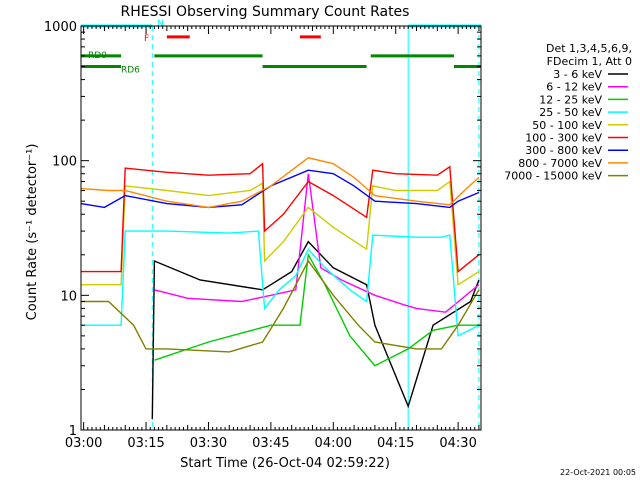 Image resolution: width=640 pixels, height=480 pixels. Describe the element at coordinates (589, 48) in the screenshot. I see `legend-header-0: Det 1,3,4,5,6,9,` at that location.